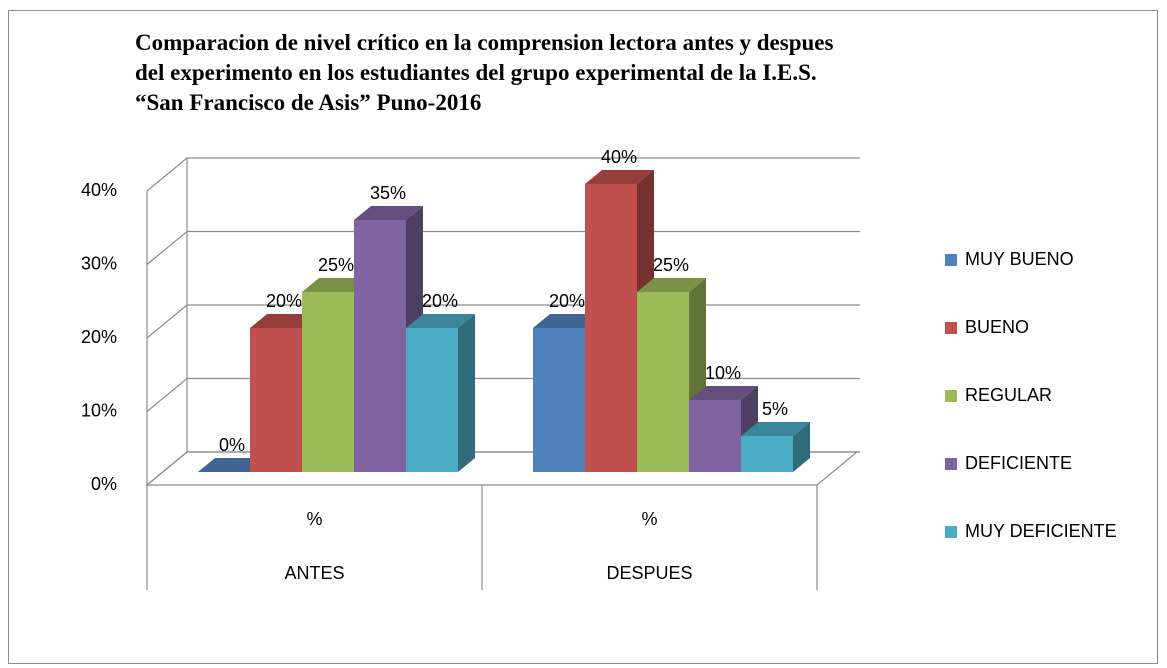  What do you see at coordinates (99, 190) in the screenshot?
I see `y-tick-label: 40%` at bounding box center [99, 190].